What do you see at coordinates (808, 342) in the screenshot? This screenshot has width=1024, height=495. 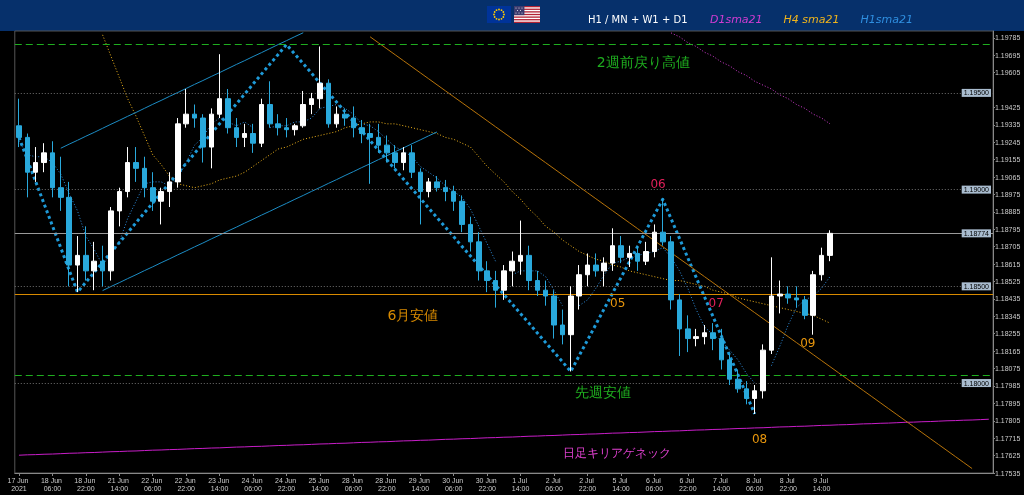 I see `annotation: 09` at bounding box center [808, 342].